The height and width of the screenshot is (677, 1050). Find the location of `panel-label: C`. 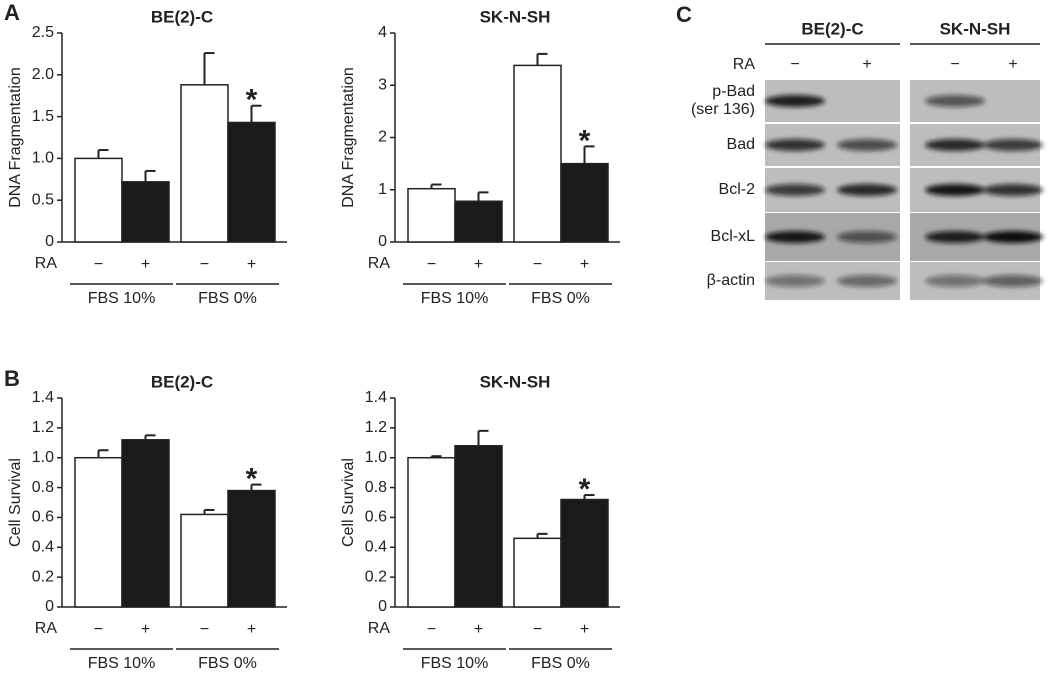

panel-label: C is located at coordinates (684, 14).